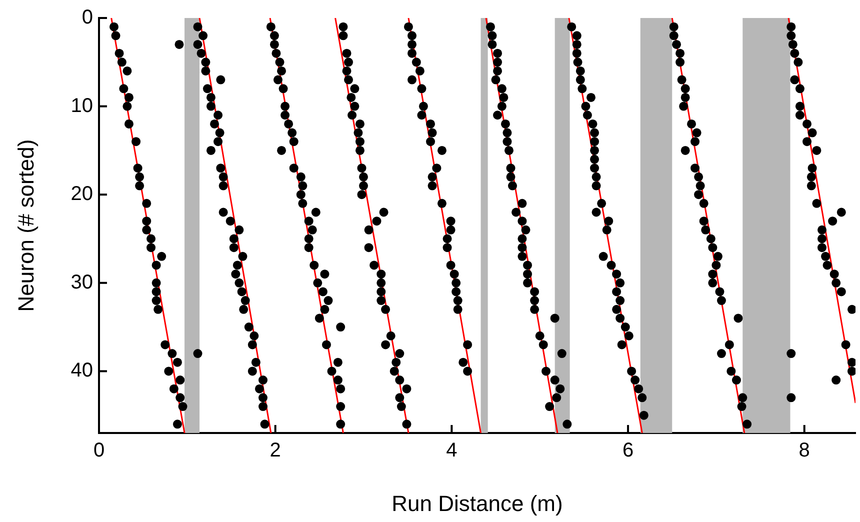 The width and height of the screenshot is (860, 522). Describe the element at coordinates (804, 451) in the screenshot. I see `x-tick-label: 8` at that location.